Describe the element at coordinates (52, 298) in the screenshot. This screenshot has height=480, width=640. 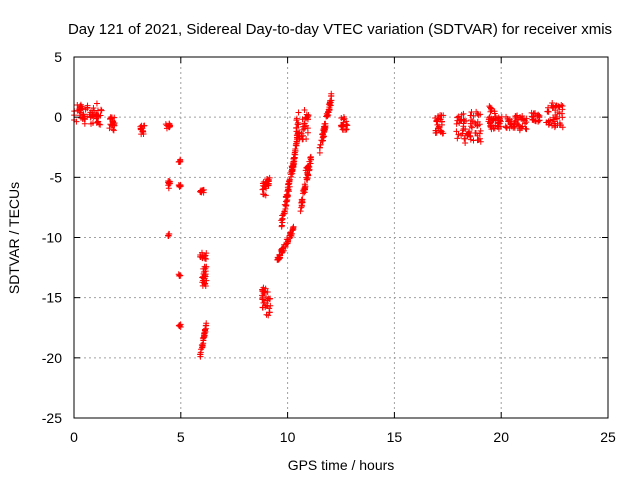
I see `y-tick-label: -15` at that location.